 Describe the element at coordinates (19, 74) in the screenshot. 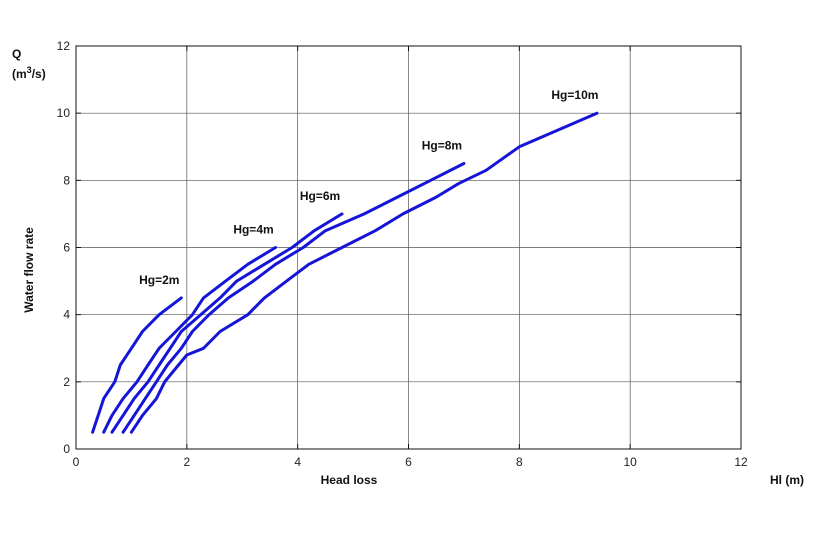

I see `y-unit-base: (m` at that location.